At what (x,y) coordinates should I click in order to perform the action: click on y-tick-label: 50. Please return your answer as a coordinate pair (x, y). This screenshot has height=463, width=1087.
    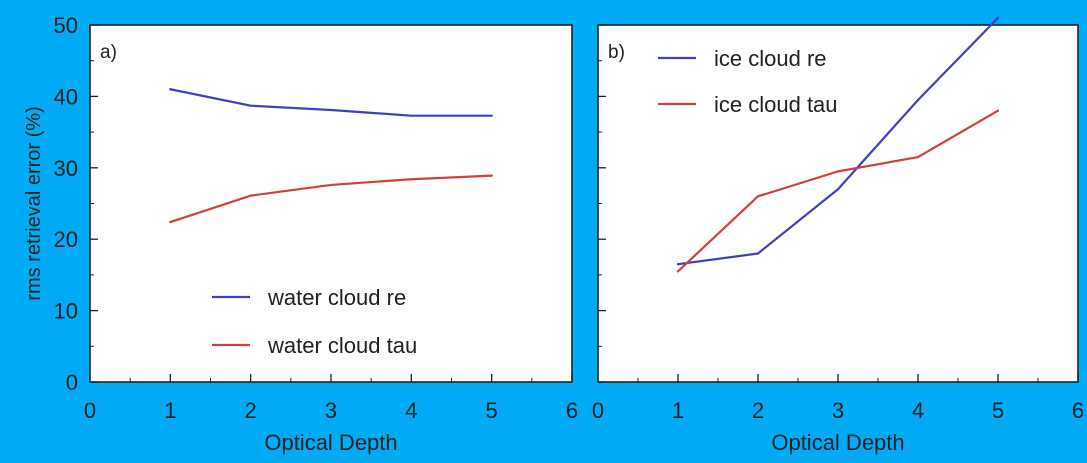
    Looking at the image, I should click on (66, 25).